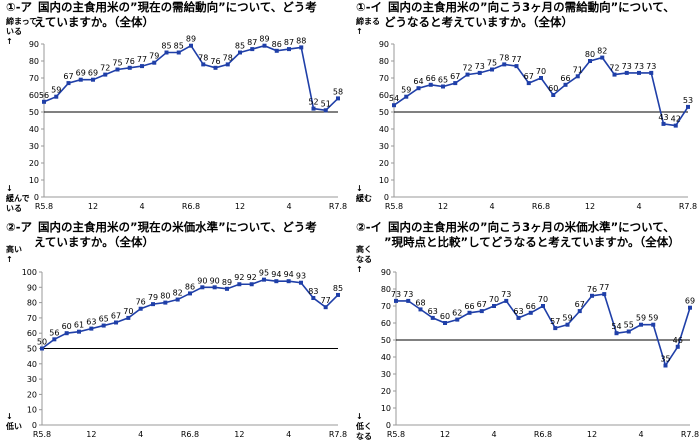  What do you see at coordinates (130, 61) in the screenshot?
I see `data-label: 76` at bounding box center [130, 61].